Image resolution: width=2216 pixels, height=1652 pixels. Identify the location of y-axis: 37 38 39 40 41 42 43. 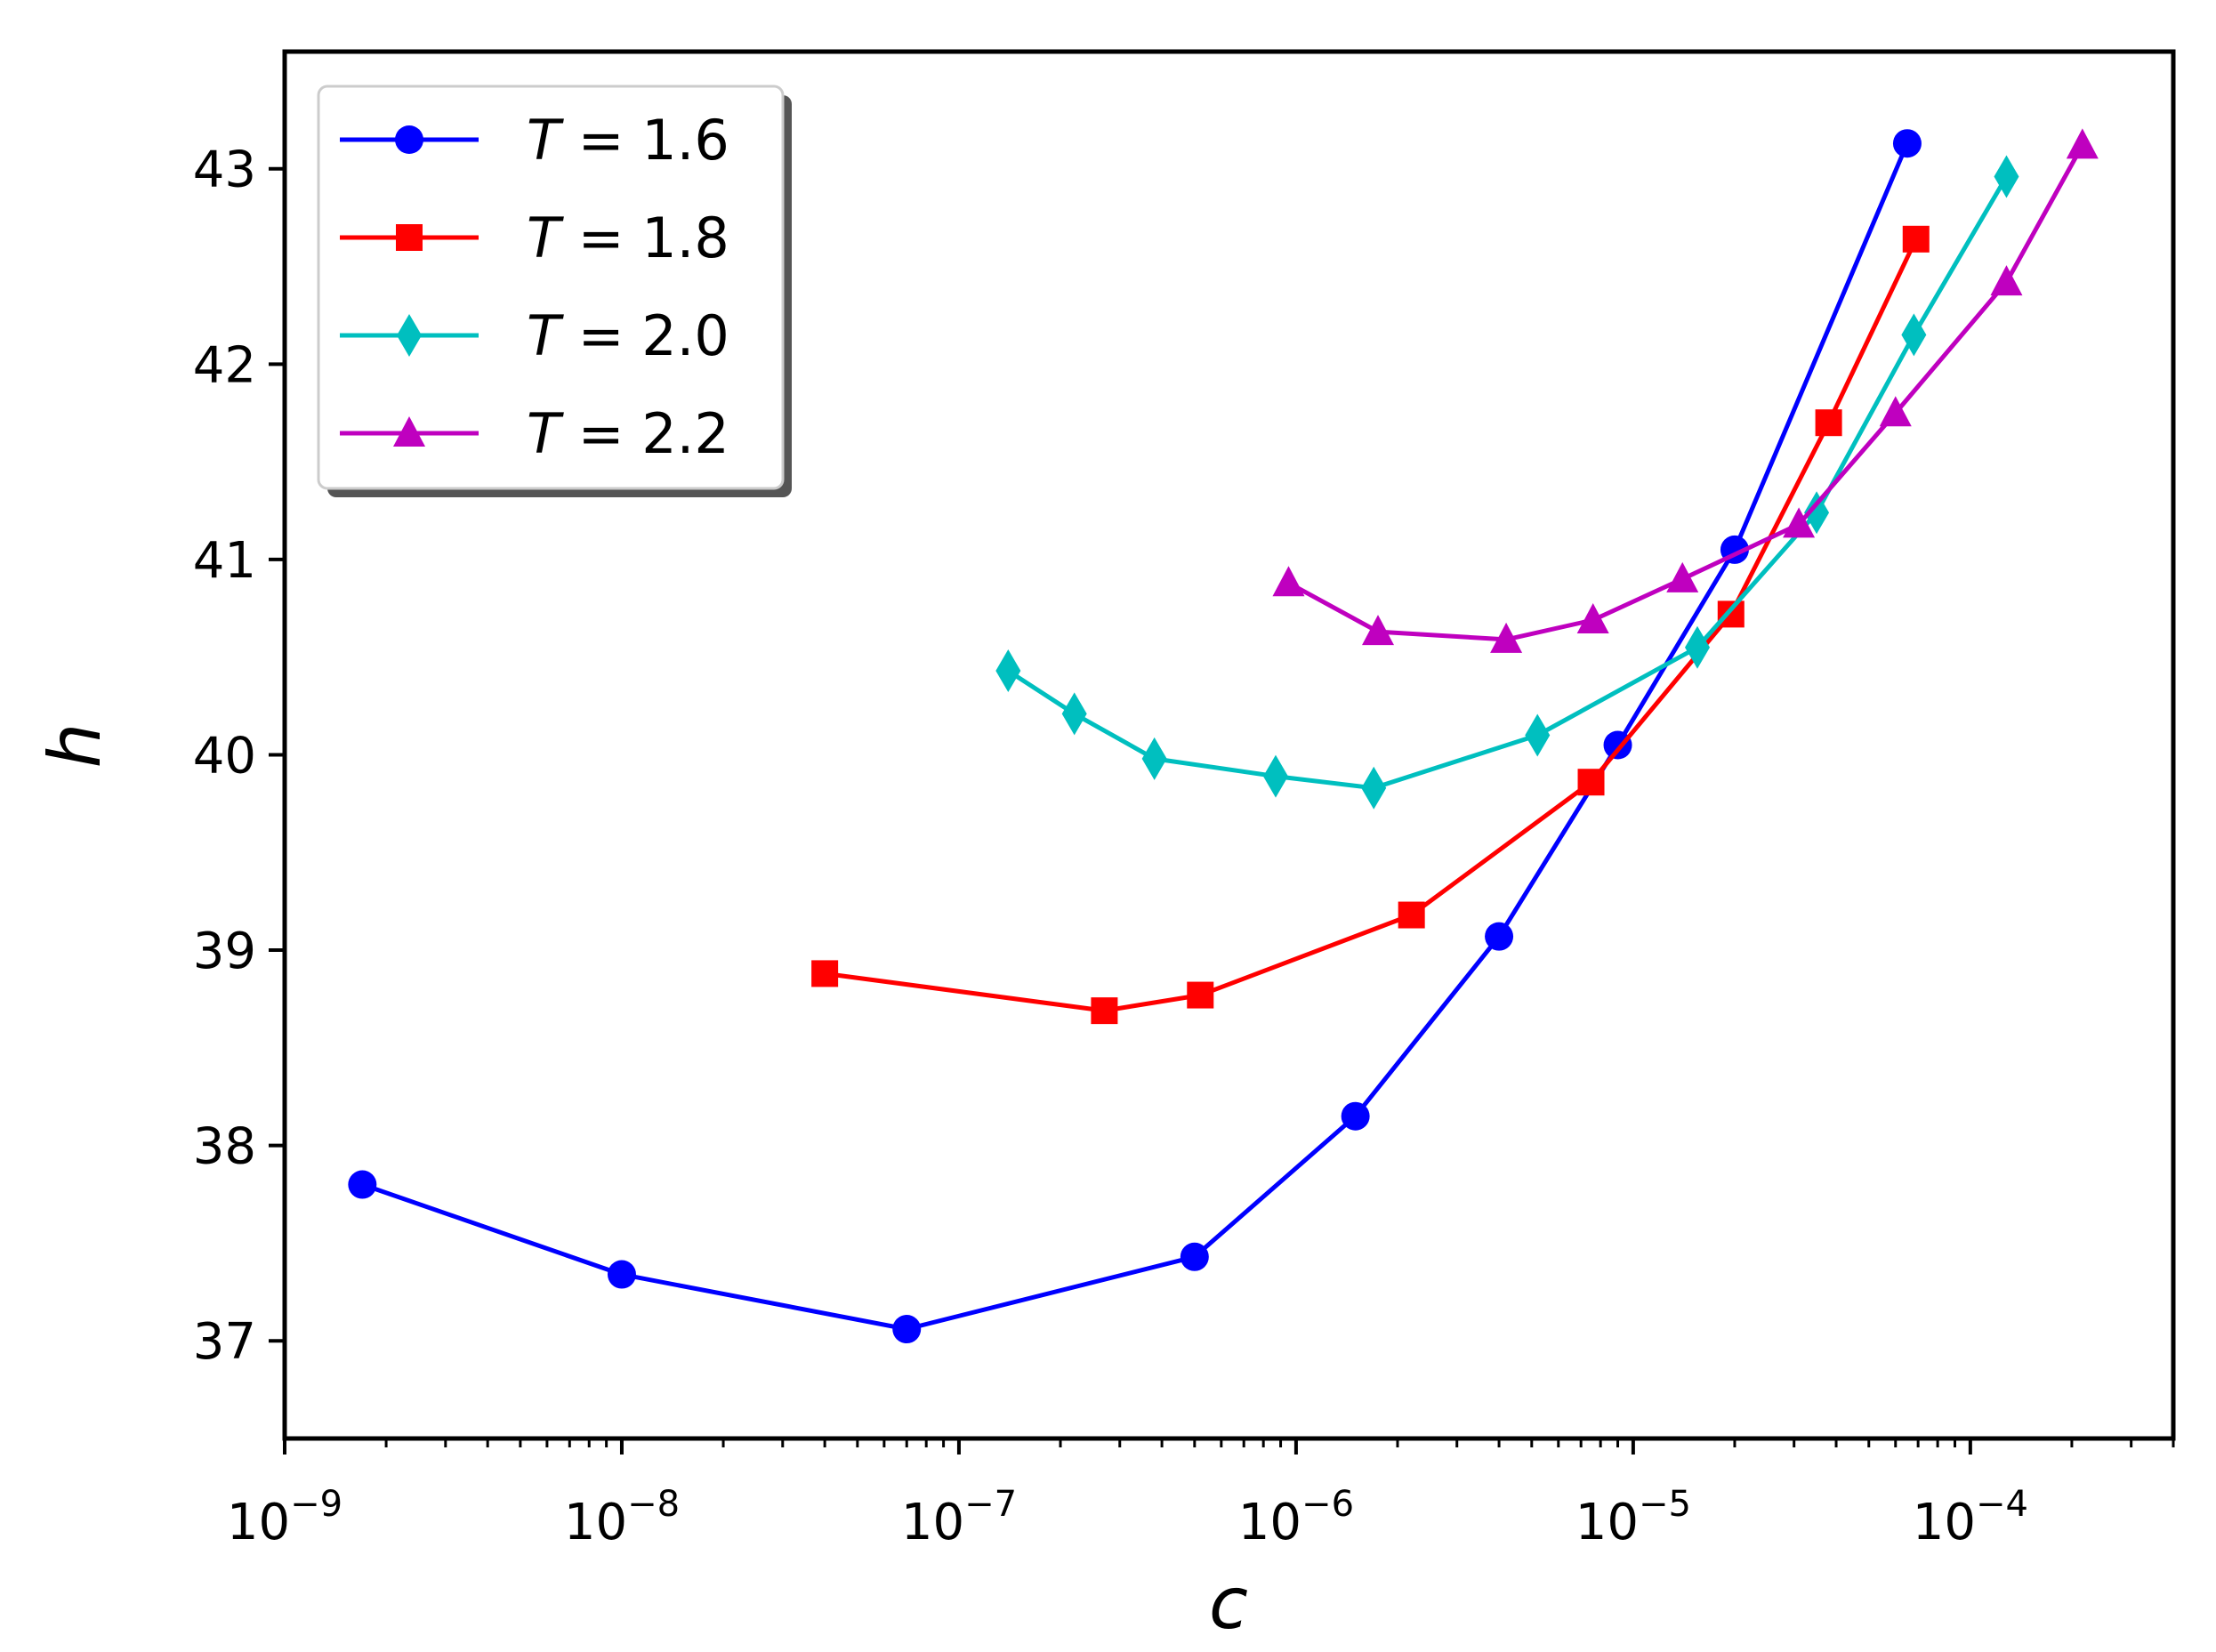
(239, 756).